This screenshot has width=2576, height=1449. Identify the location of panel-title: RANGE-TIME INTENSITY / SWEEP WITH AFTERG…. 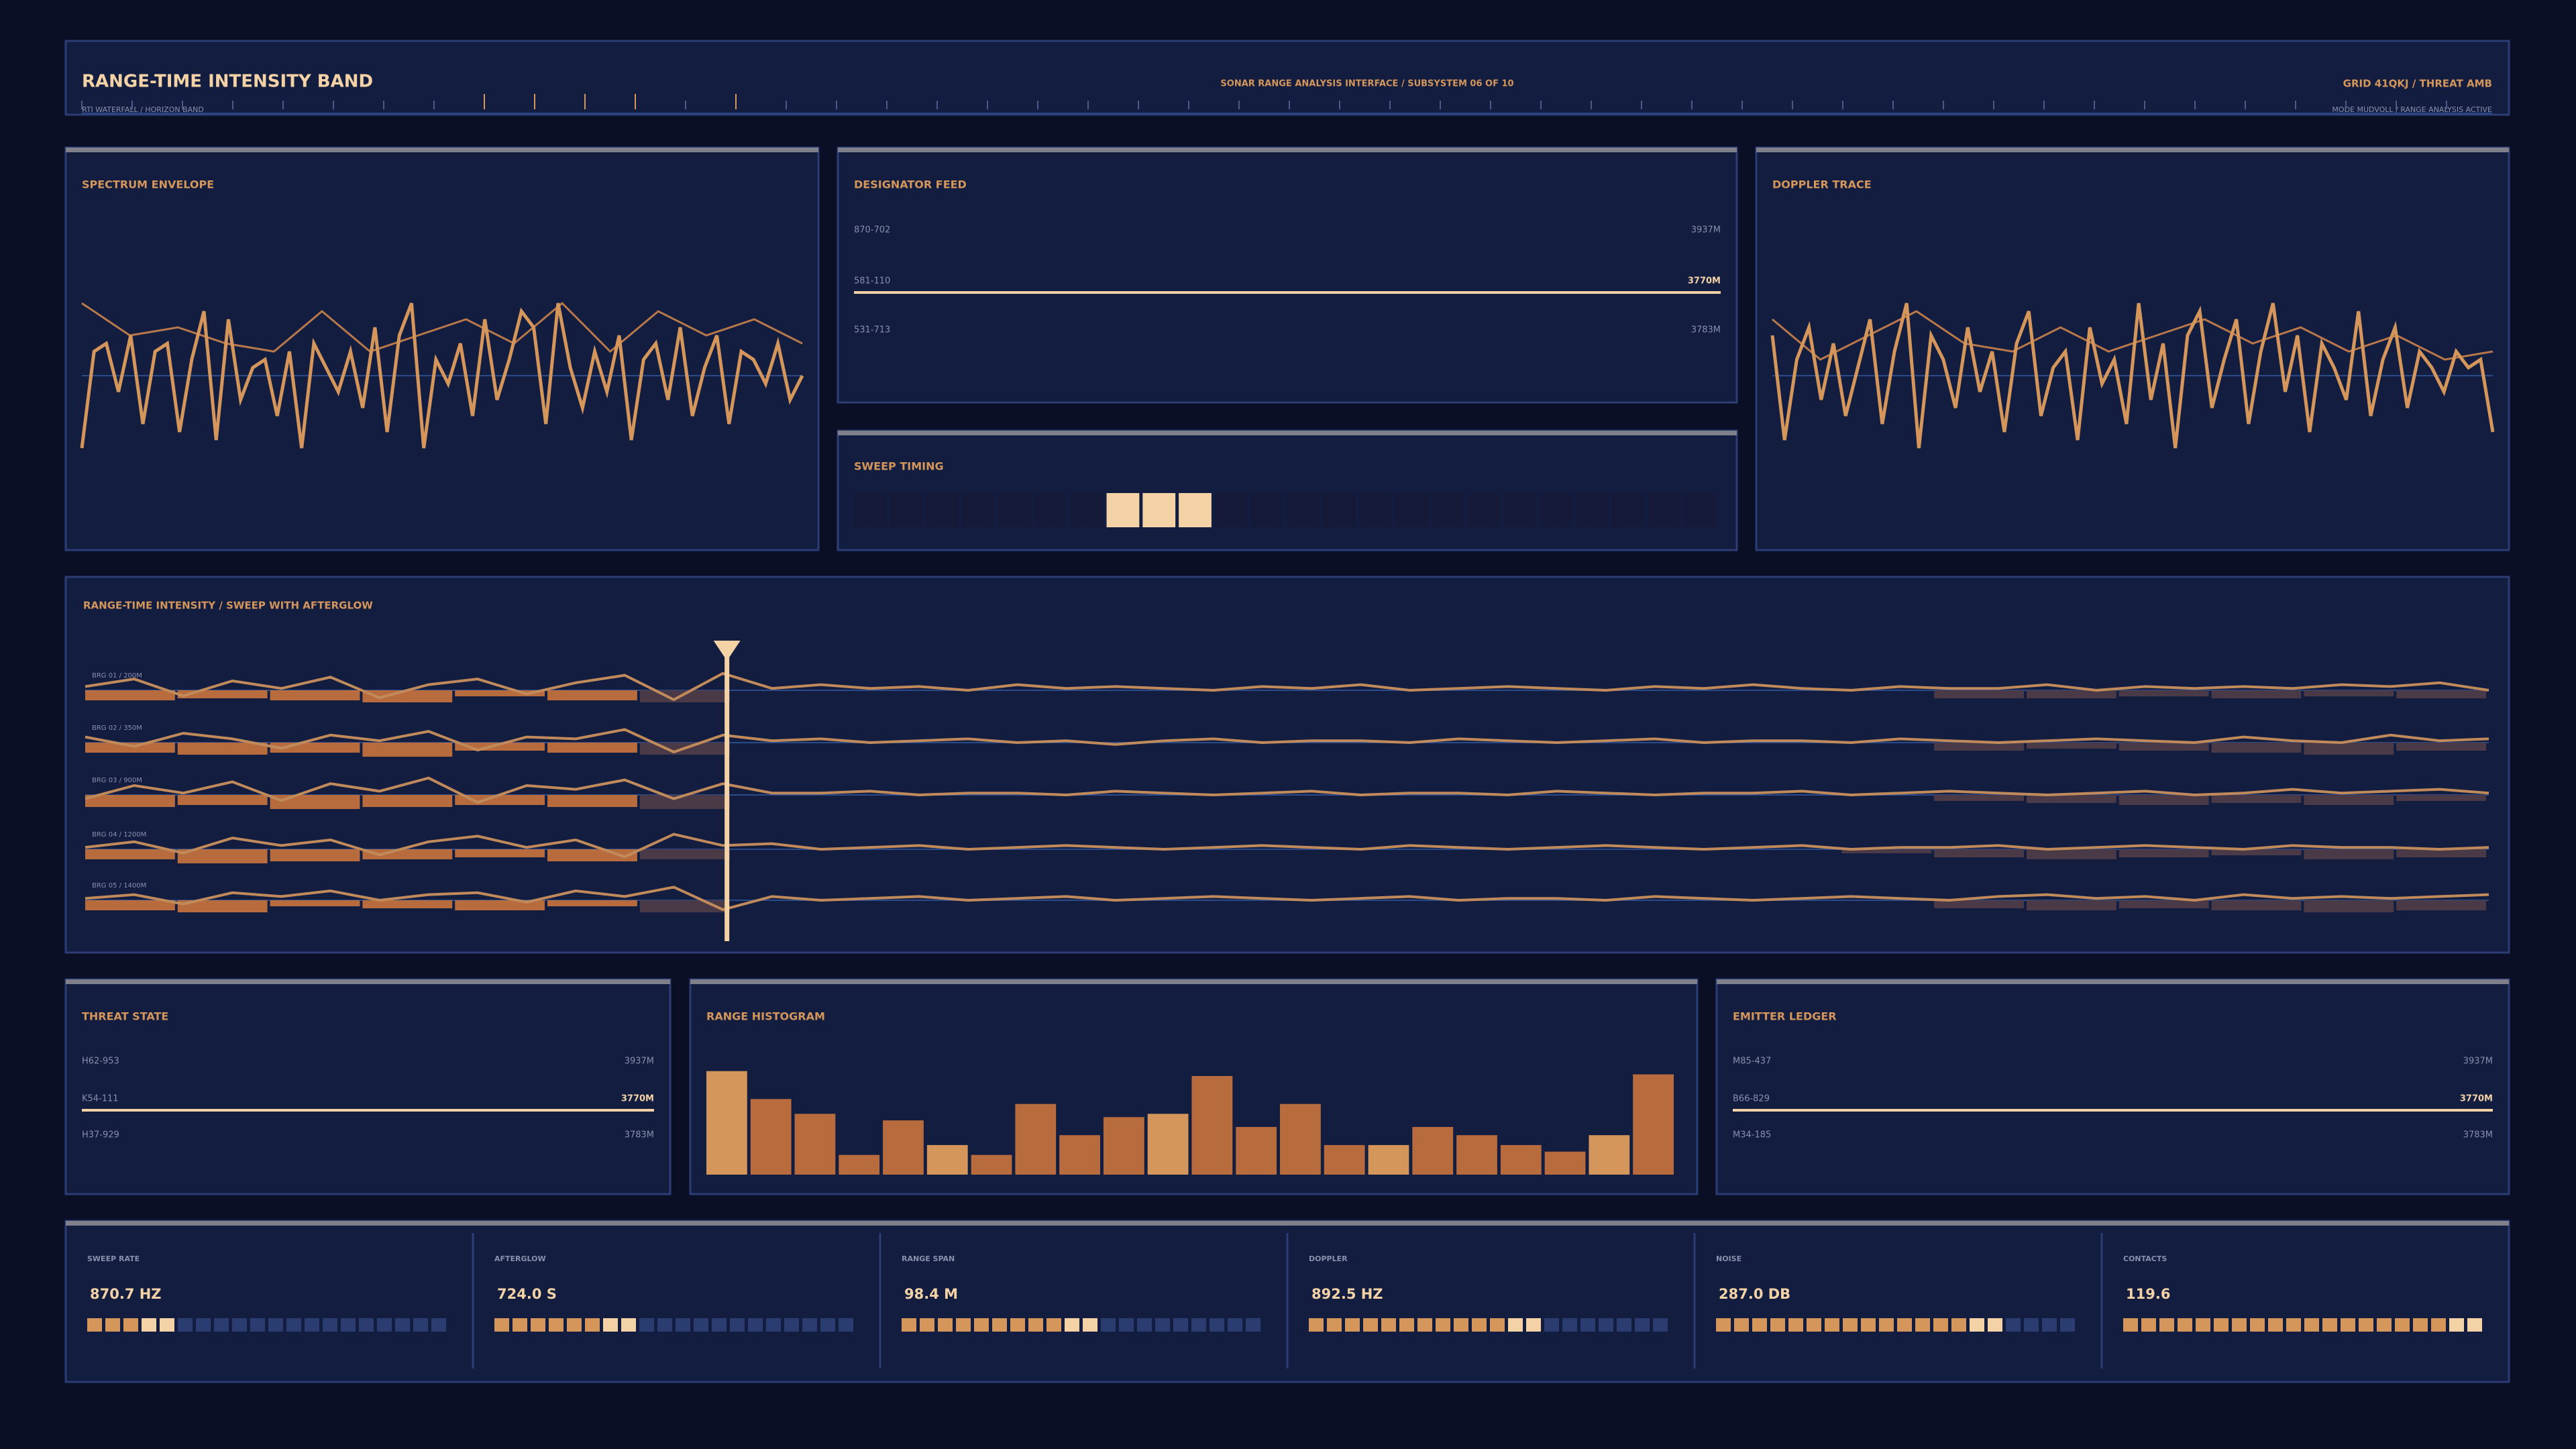
(228, 606).